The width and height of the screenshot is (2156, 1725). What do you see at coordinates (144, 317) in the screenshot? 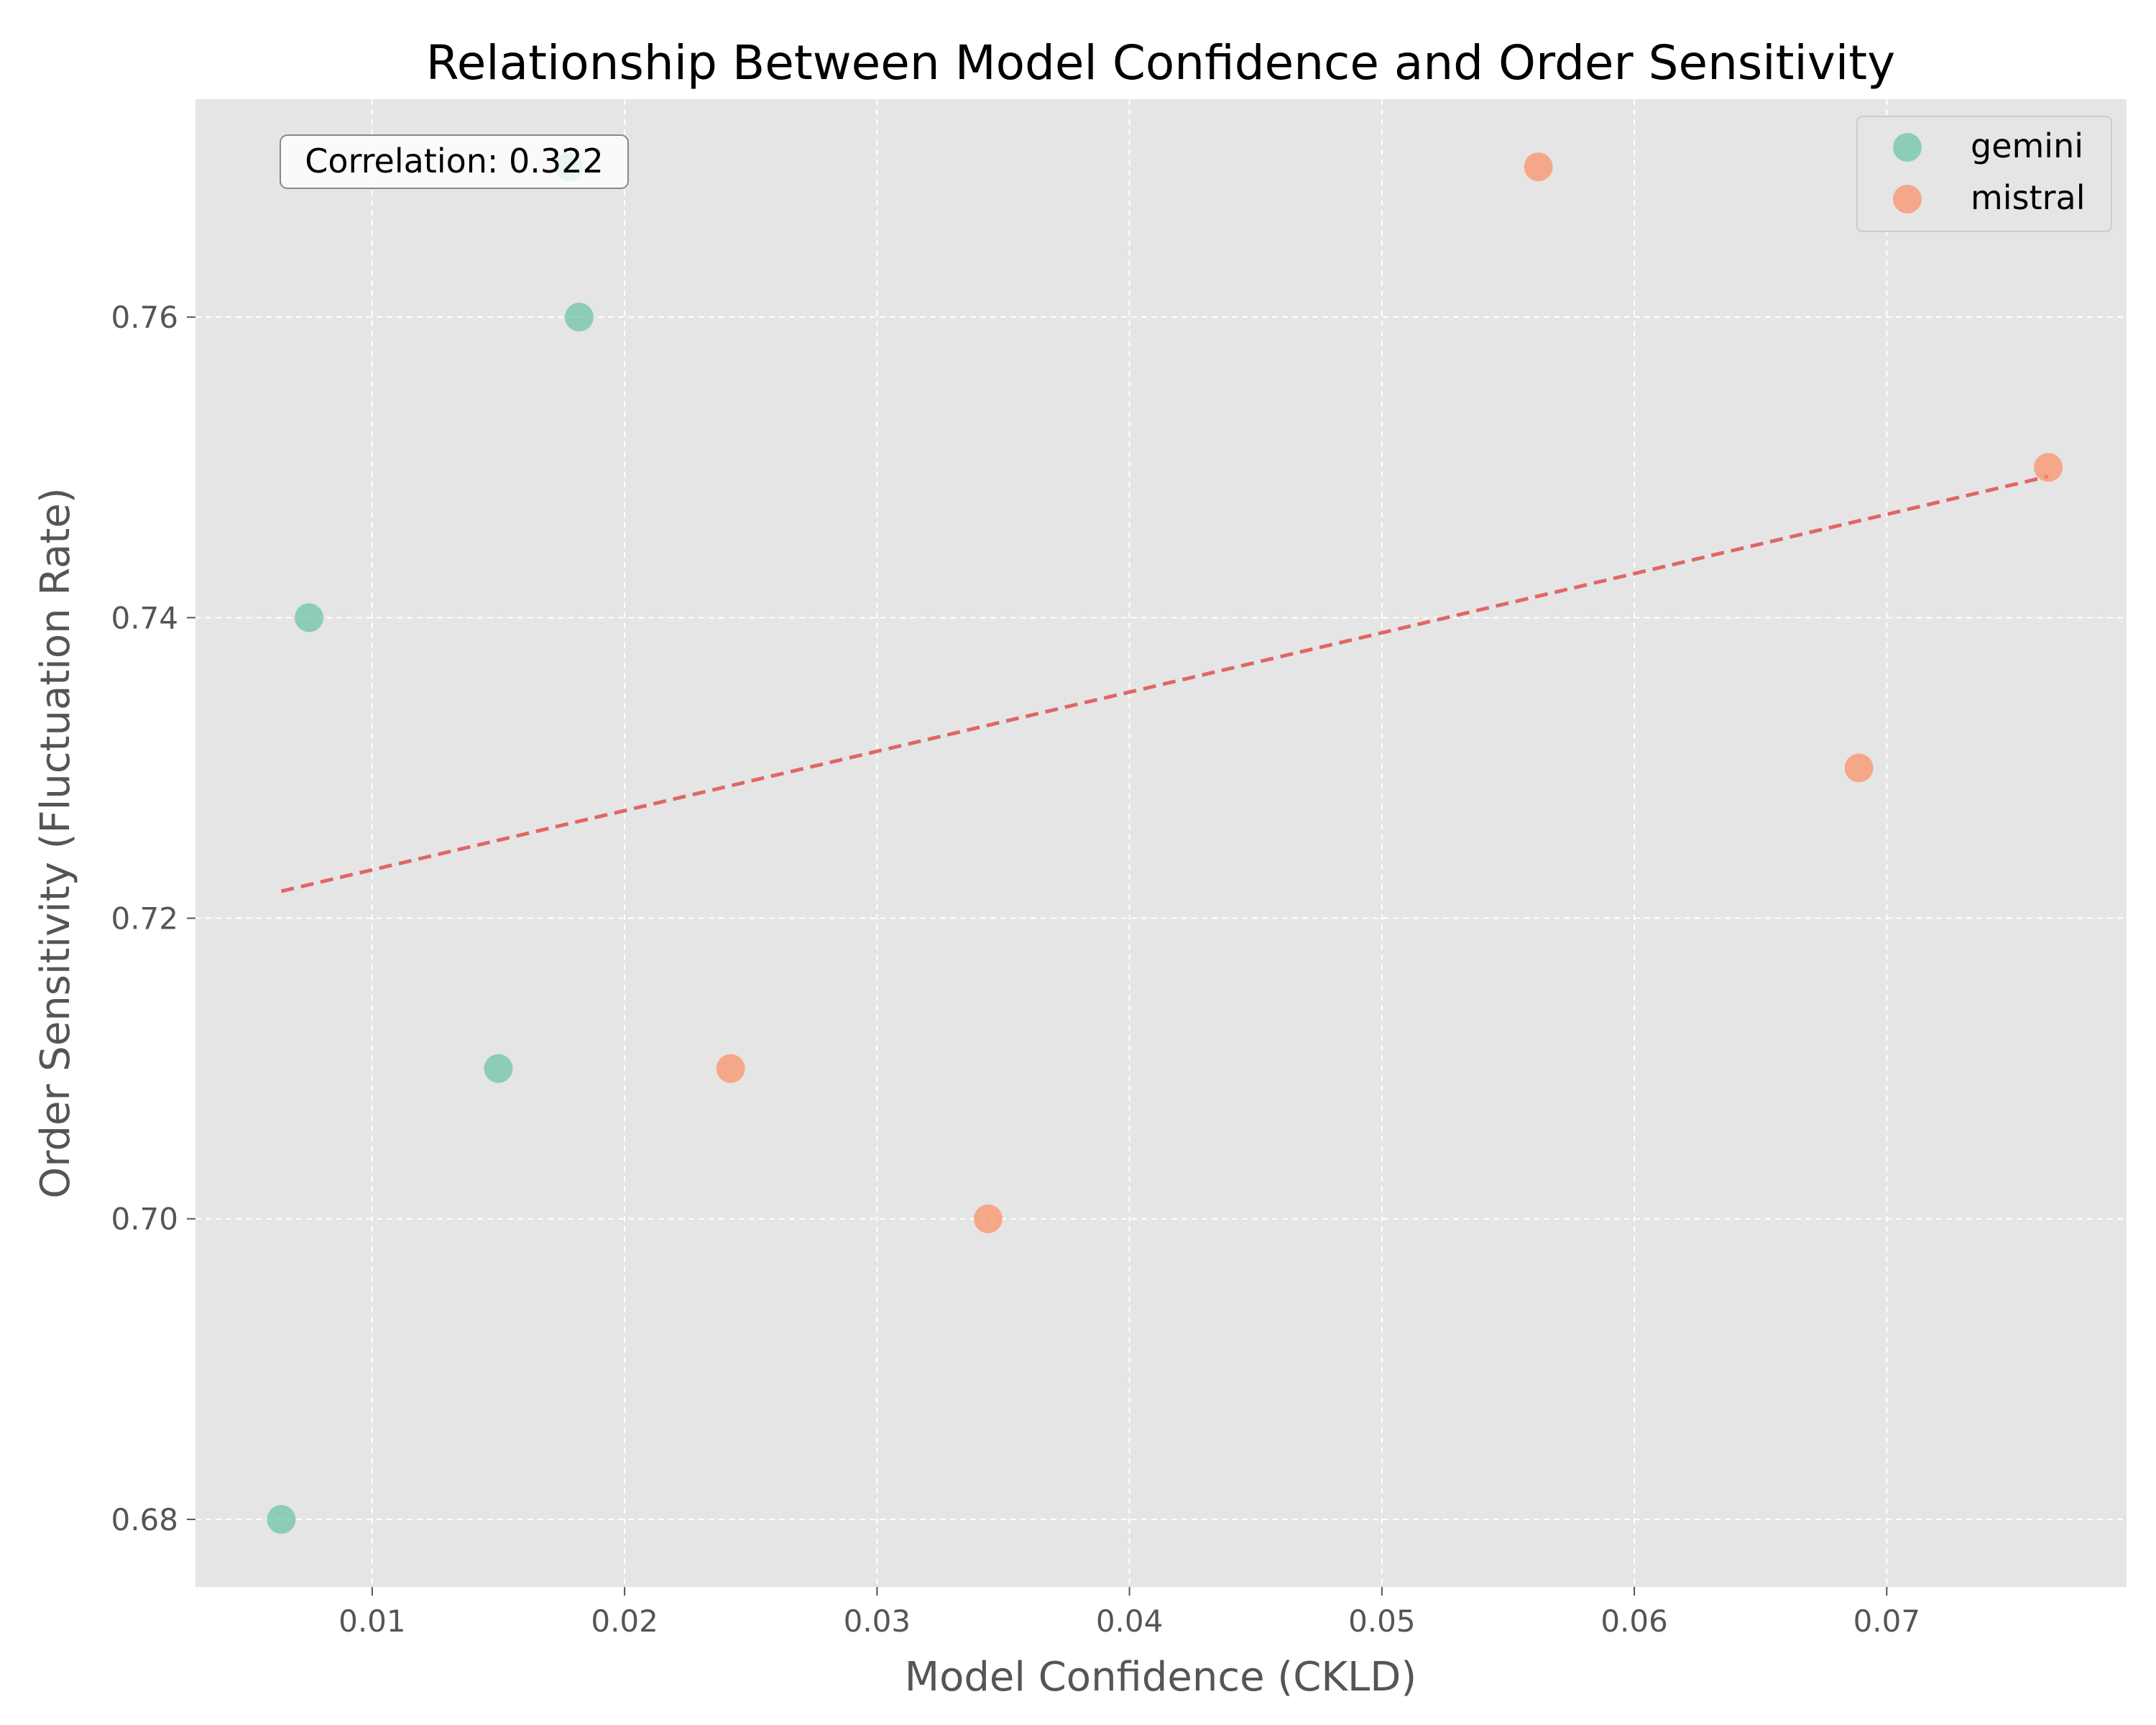
I see `y-tick-label: 0.76` at bounding box center [144, 317].